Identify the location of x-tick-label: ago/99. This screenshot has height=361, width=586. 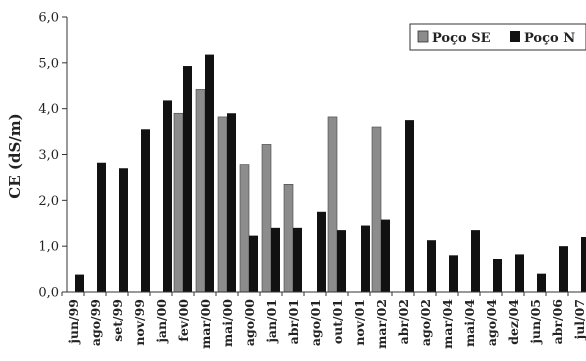
(95, 322).